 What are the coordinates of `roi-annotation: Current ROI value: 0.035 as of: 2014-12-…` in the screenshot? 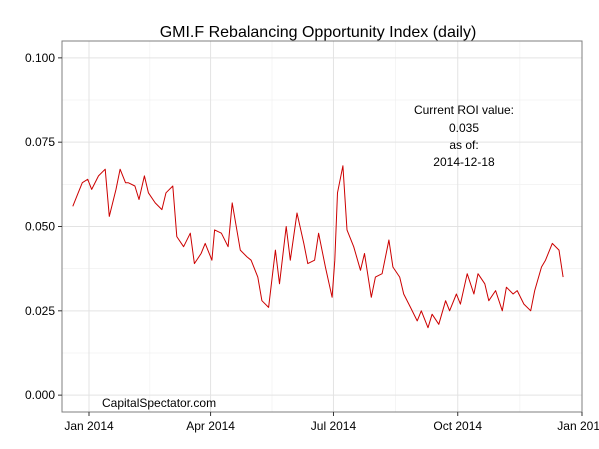 It's located at (464, 136).